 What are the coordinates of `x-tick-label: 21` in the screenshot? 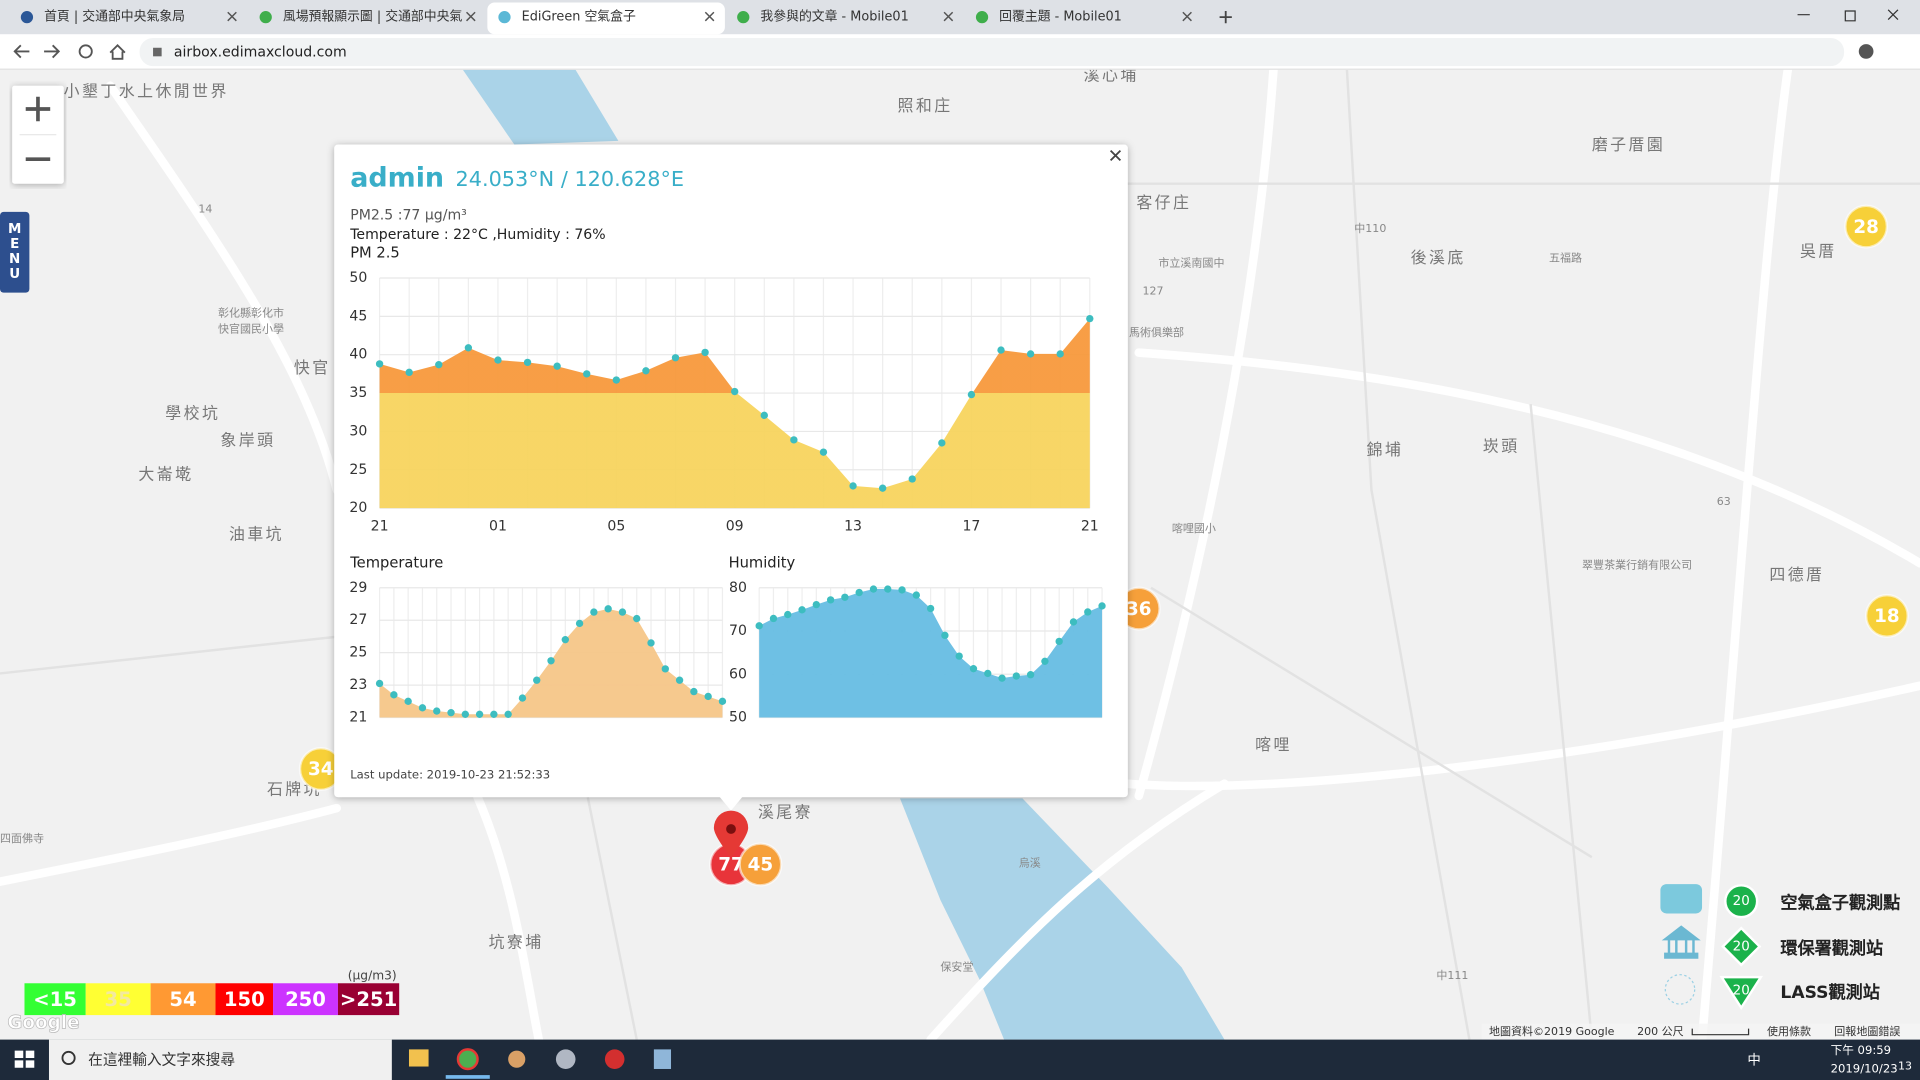 It's located at (380, 527).